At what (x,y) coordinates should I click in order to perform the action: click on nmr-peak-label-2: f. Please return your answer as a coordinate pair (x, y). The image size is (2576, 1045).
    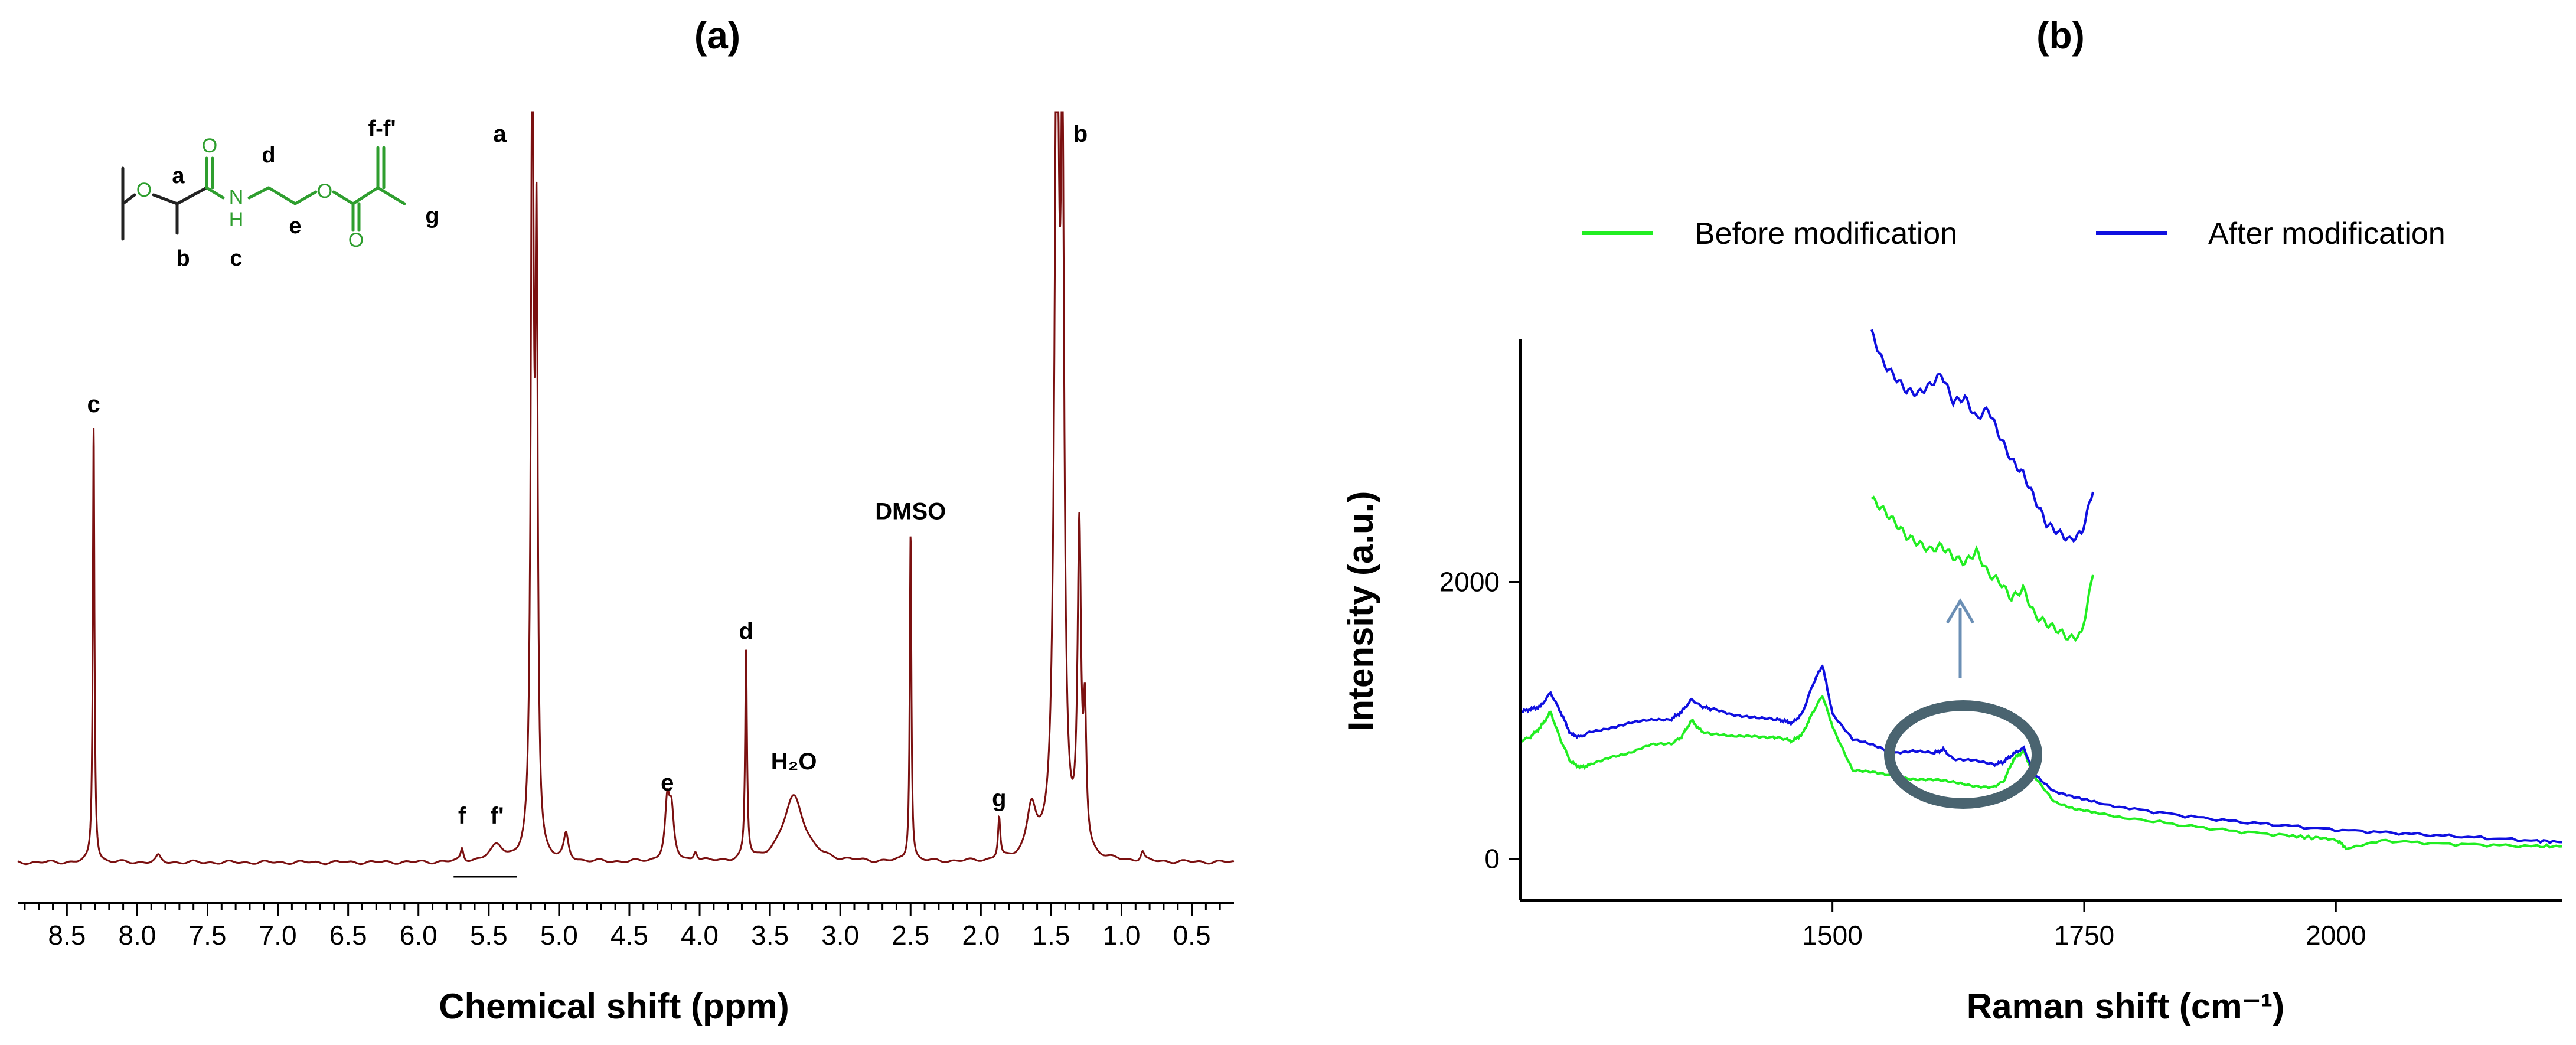
    Looking at the image, I should click on (462, 816).